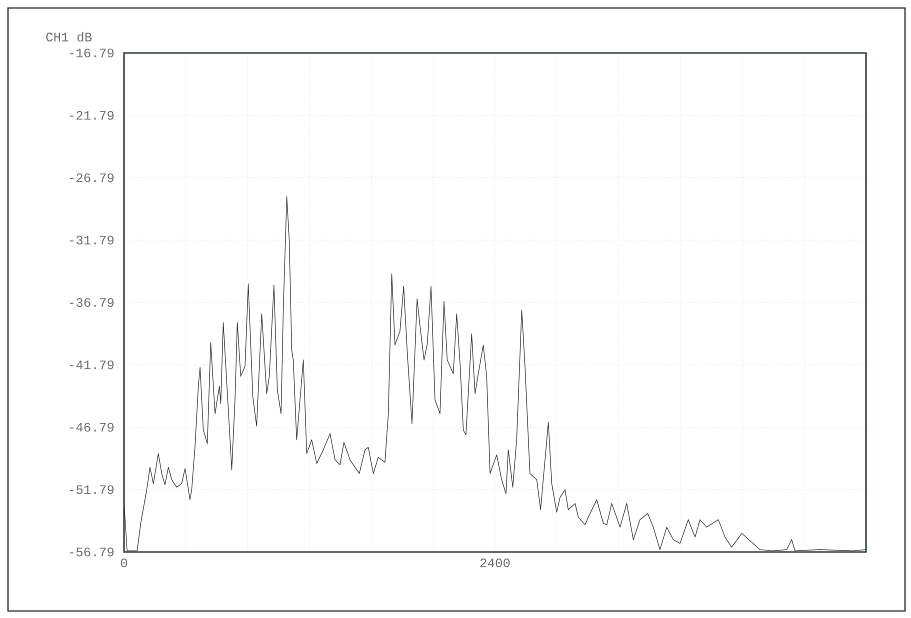 The height and width of the screenshot is (618, 911). Describe the element at coordinates (92, 552) in the screenshot. I see `y-tick-label: -56.79` at that location.